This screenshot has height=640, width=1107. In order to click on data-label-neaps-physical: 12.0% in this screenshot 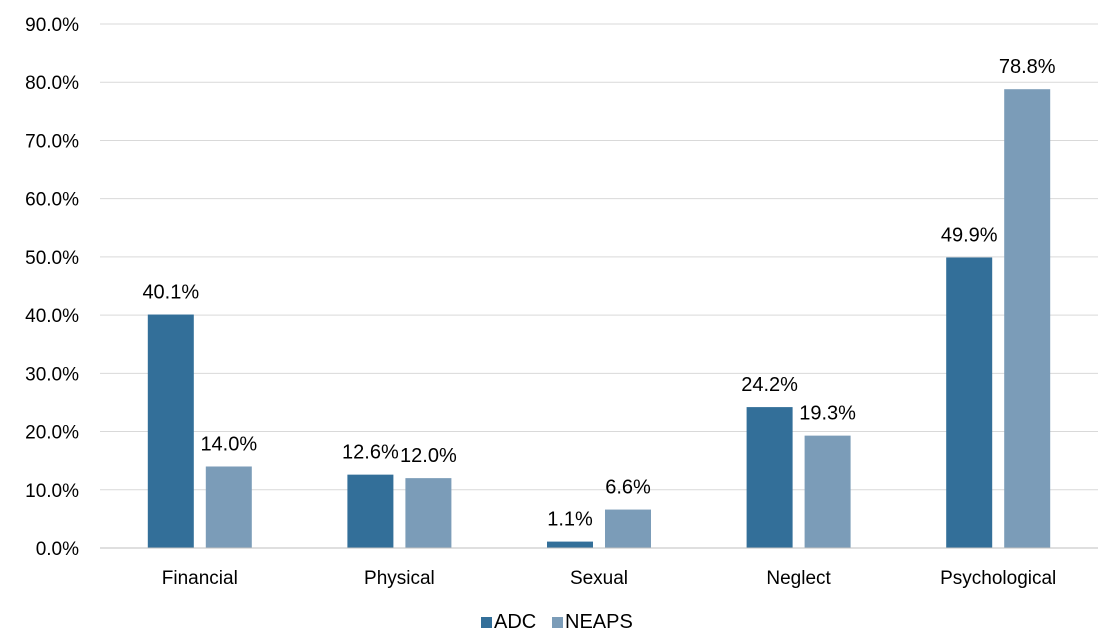, I will do `click(428, 456)`.